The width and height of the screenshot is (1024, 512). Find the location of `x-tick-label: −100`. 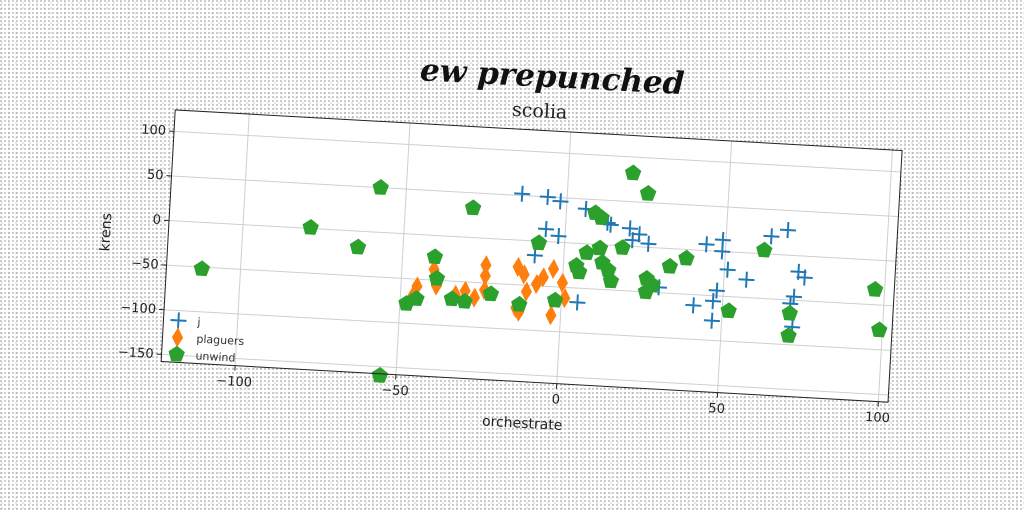

x-tick-label: −100 is located at coordinates (234, 382).